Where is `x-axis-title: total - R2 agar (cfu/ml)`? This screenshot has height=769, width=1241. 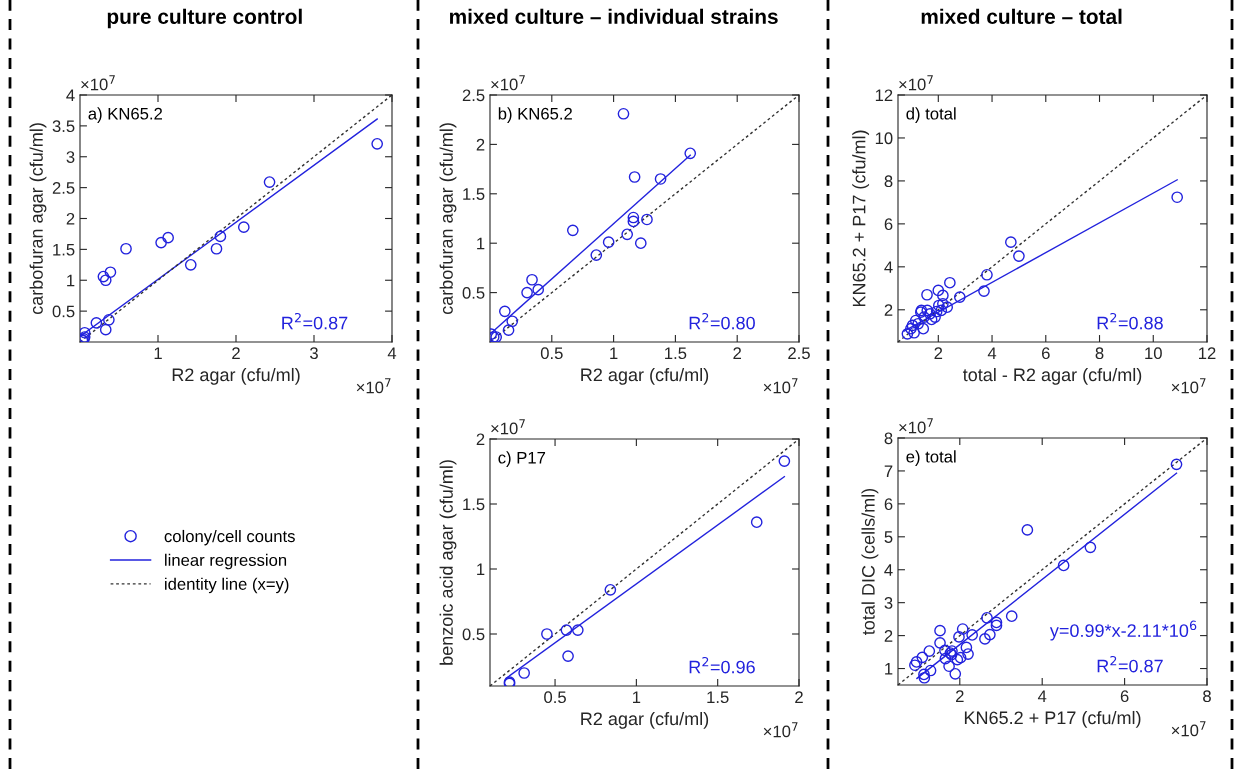
x-axis-title: total - R2 agar (cfu/ml) is located at coordinates (1052, 376).